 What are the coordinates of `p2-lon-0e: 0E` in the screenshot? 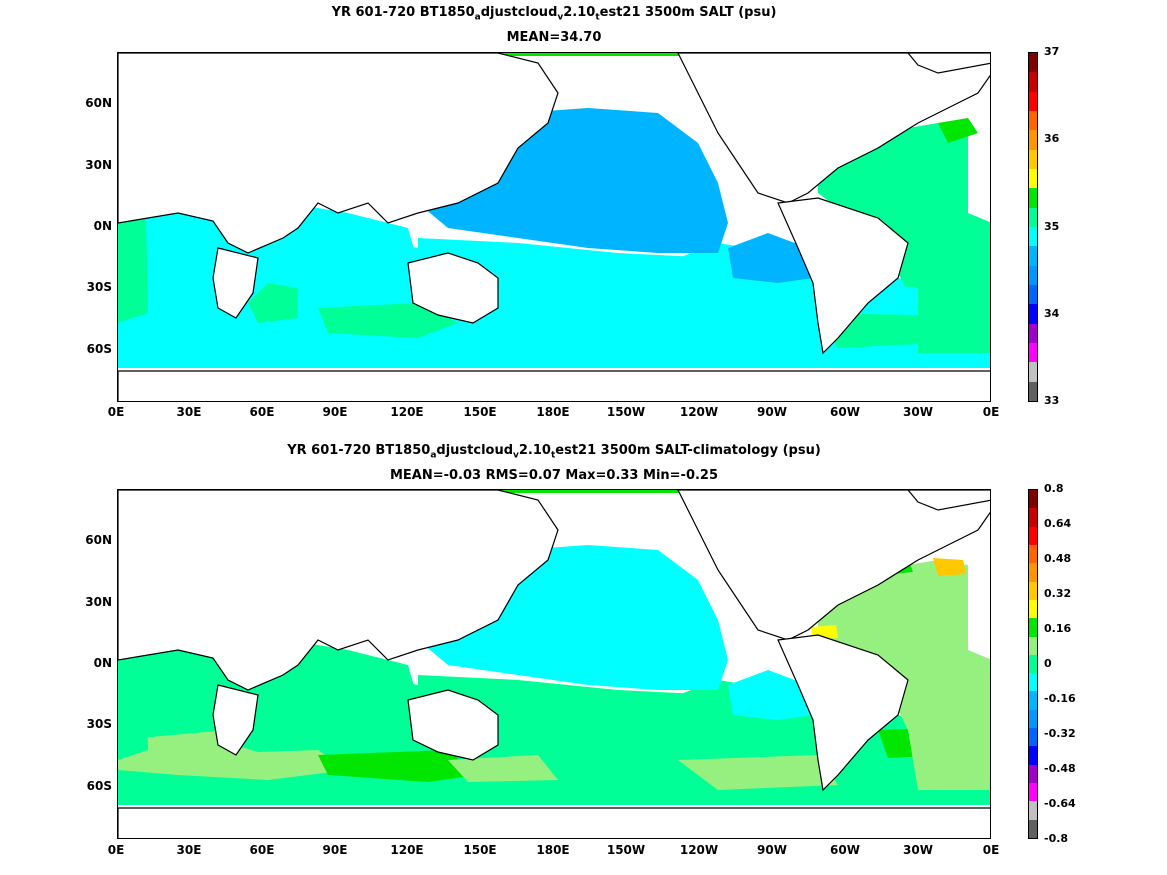 It's located at (116, 850).